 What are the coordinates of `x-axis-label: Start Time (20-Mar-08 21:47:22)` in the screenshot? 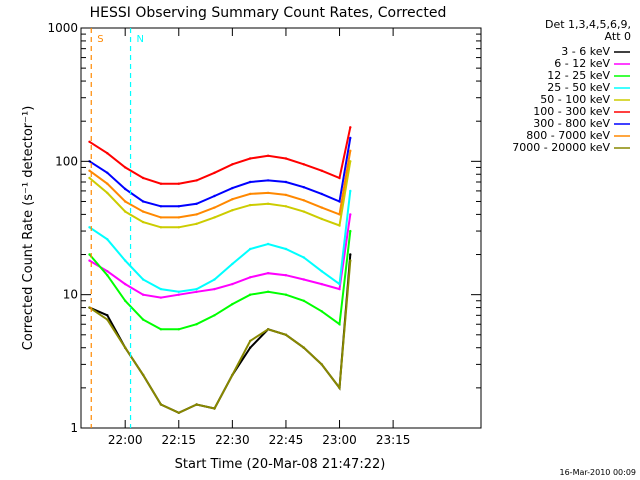 It's located at (280, 464).